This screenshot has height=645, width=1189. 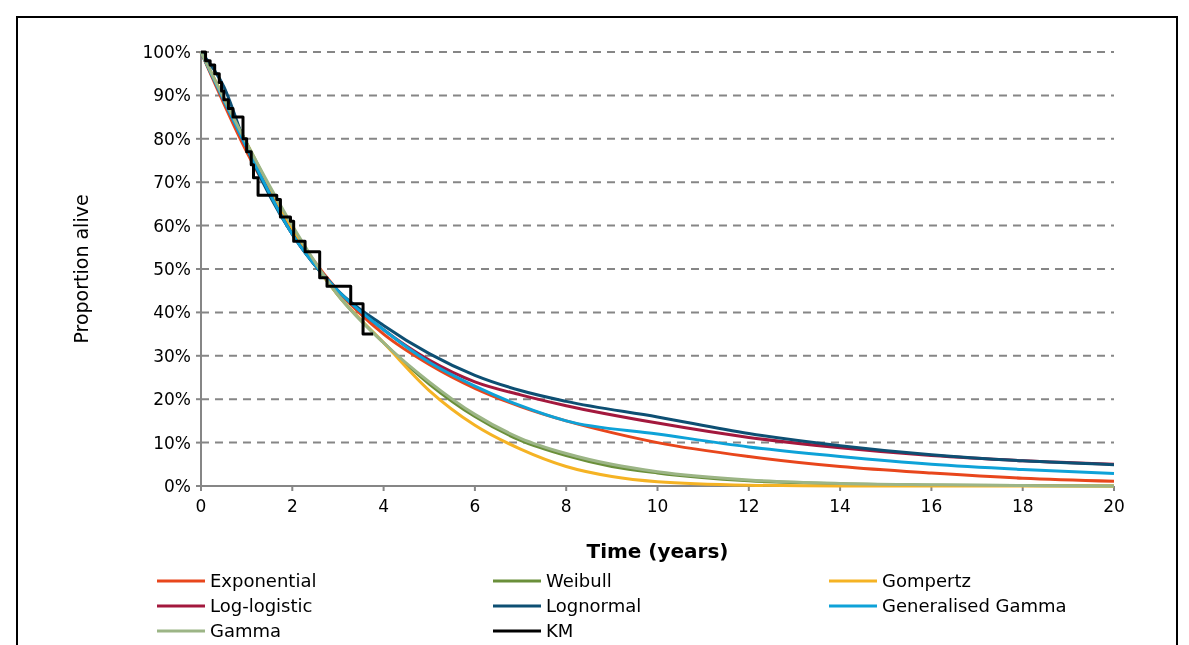 I want to click on legend-label: Log-logistic, so click(x=261, y=606).